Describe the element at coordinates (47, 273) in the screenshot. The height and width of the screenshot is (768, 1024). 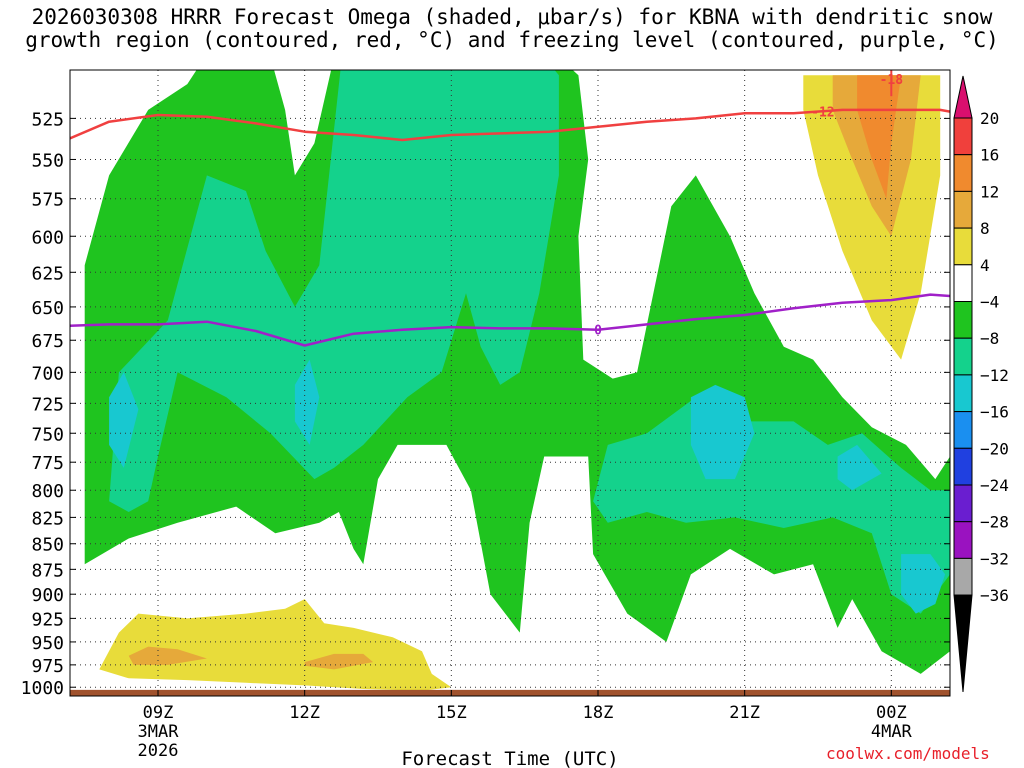
I see `y-tick-label: 625` at that location.